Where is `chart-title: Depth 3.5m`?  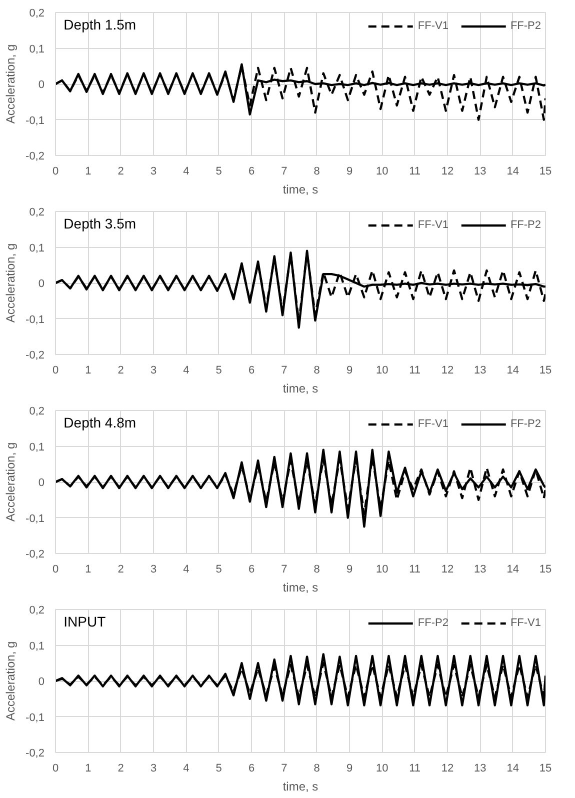 chart-title: Depth 3.5m is located at coordinates (100, 224).